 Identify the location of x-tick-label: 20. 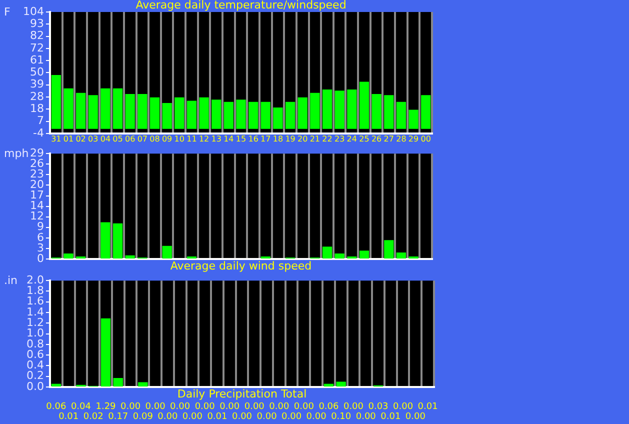
(303, 139).